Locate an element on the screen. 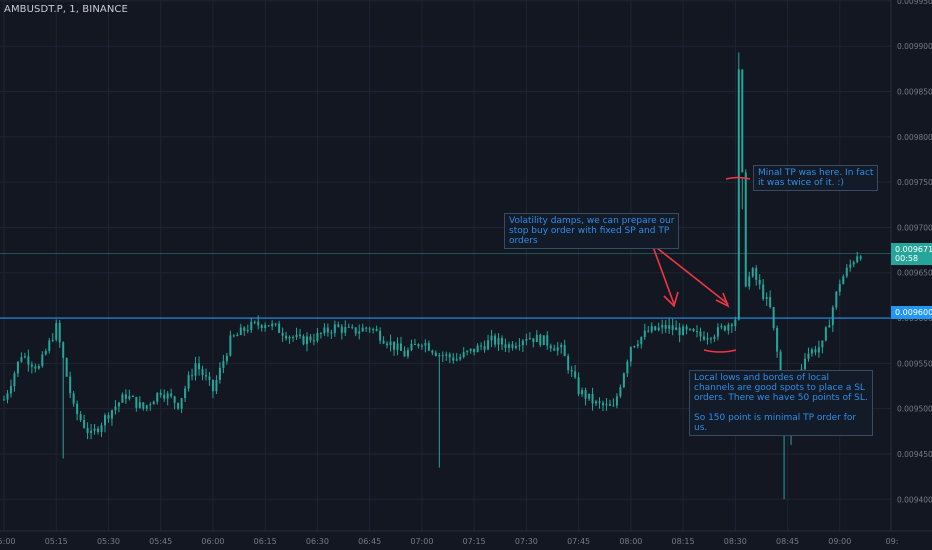  current-price-label: 0.009671 is located at coordinates (913, 249).